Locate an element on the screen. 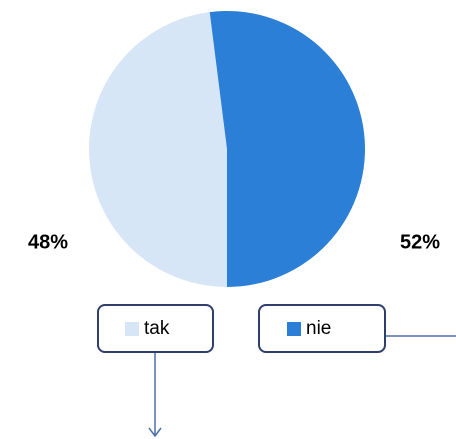 The width and height of the screenshot is (456, 439). data-label: 48% is located at coordinates (48, 242).